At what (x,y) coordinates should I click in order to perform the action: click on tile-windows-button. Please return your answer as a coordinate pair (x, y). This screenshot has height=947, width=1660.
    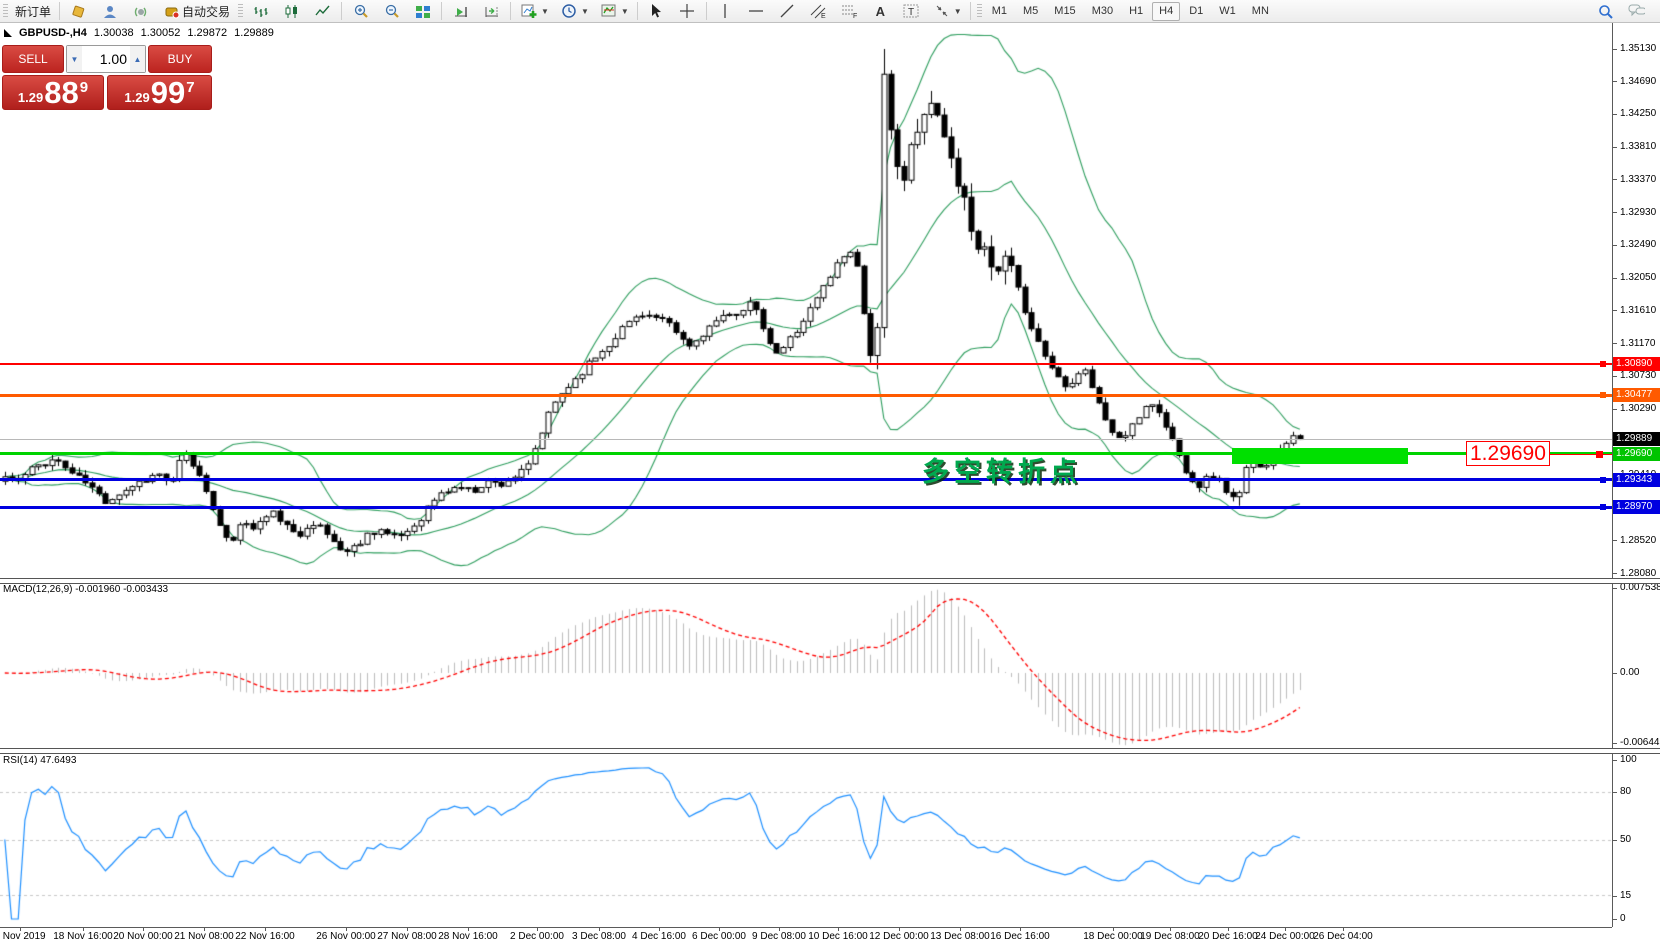
    Looking at the image, I should click on (422, 11).